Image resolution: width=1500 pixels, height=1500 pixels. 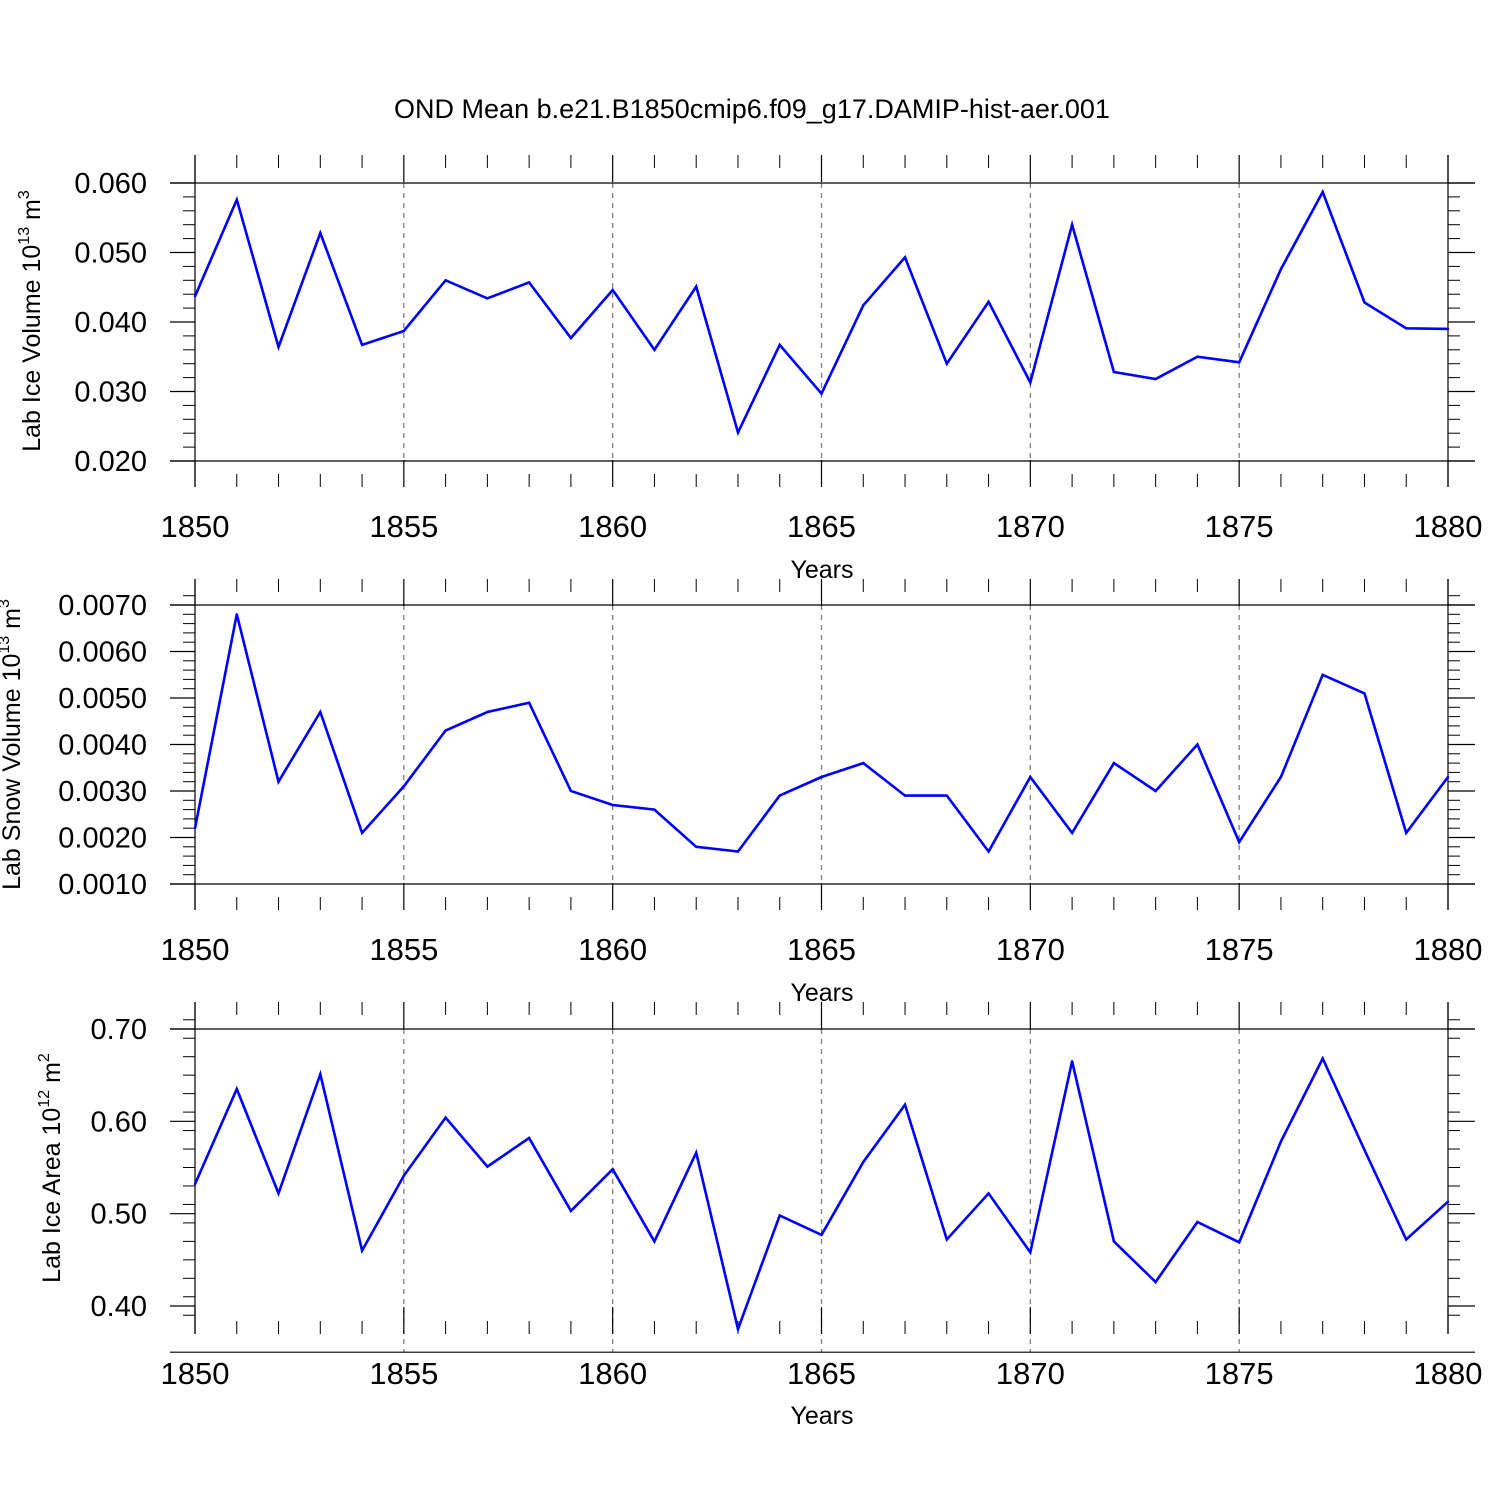 I want to click on y-axis-label: Lab Snow Volume 1013 m3, so click(x=13, y=744).